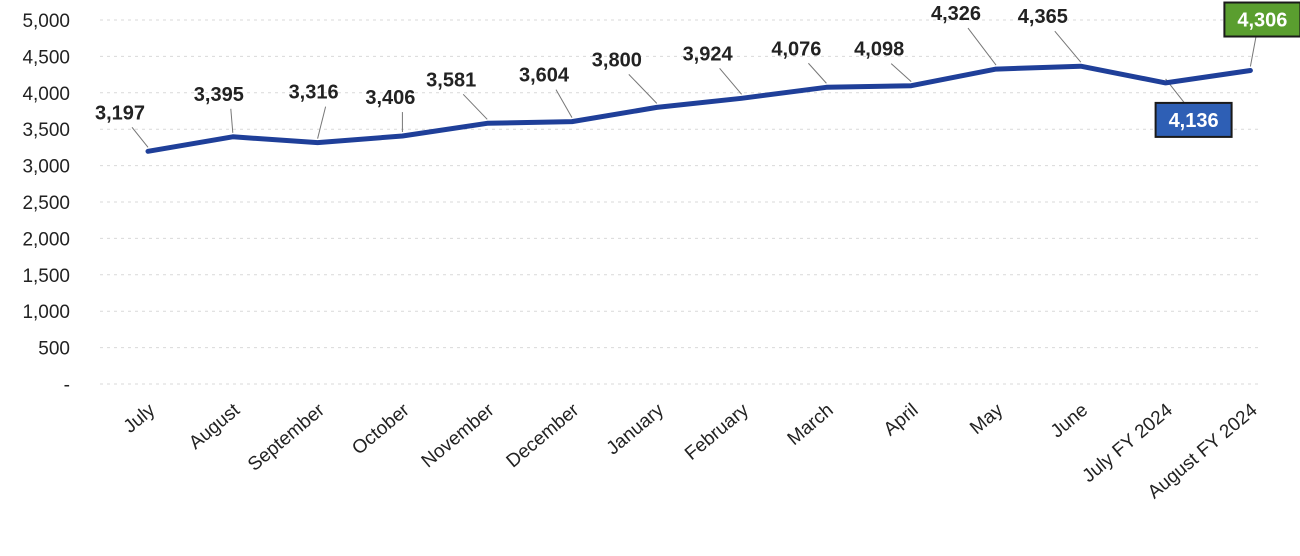  Describe the element at coordinates (544, 76) in the screenshot. I see `data-label: 3,604` at that location.